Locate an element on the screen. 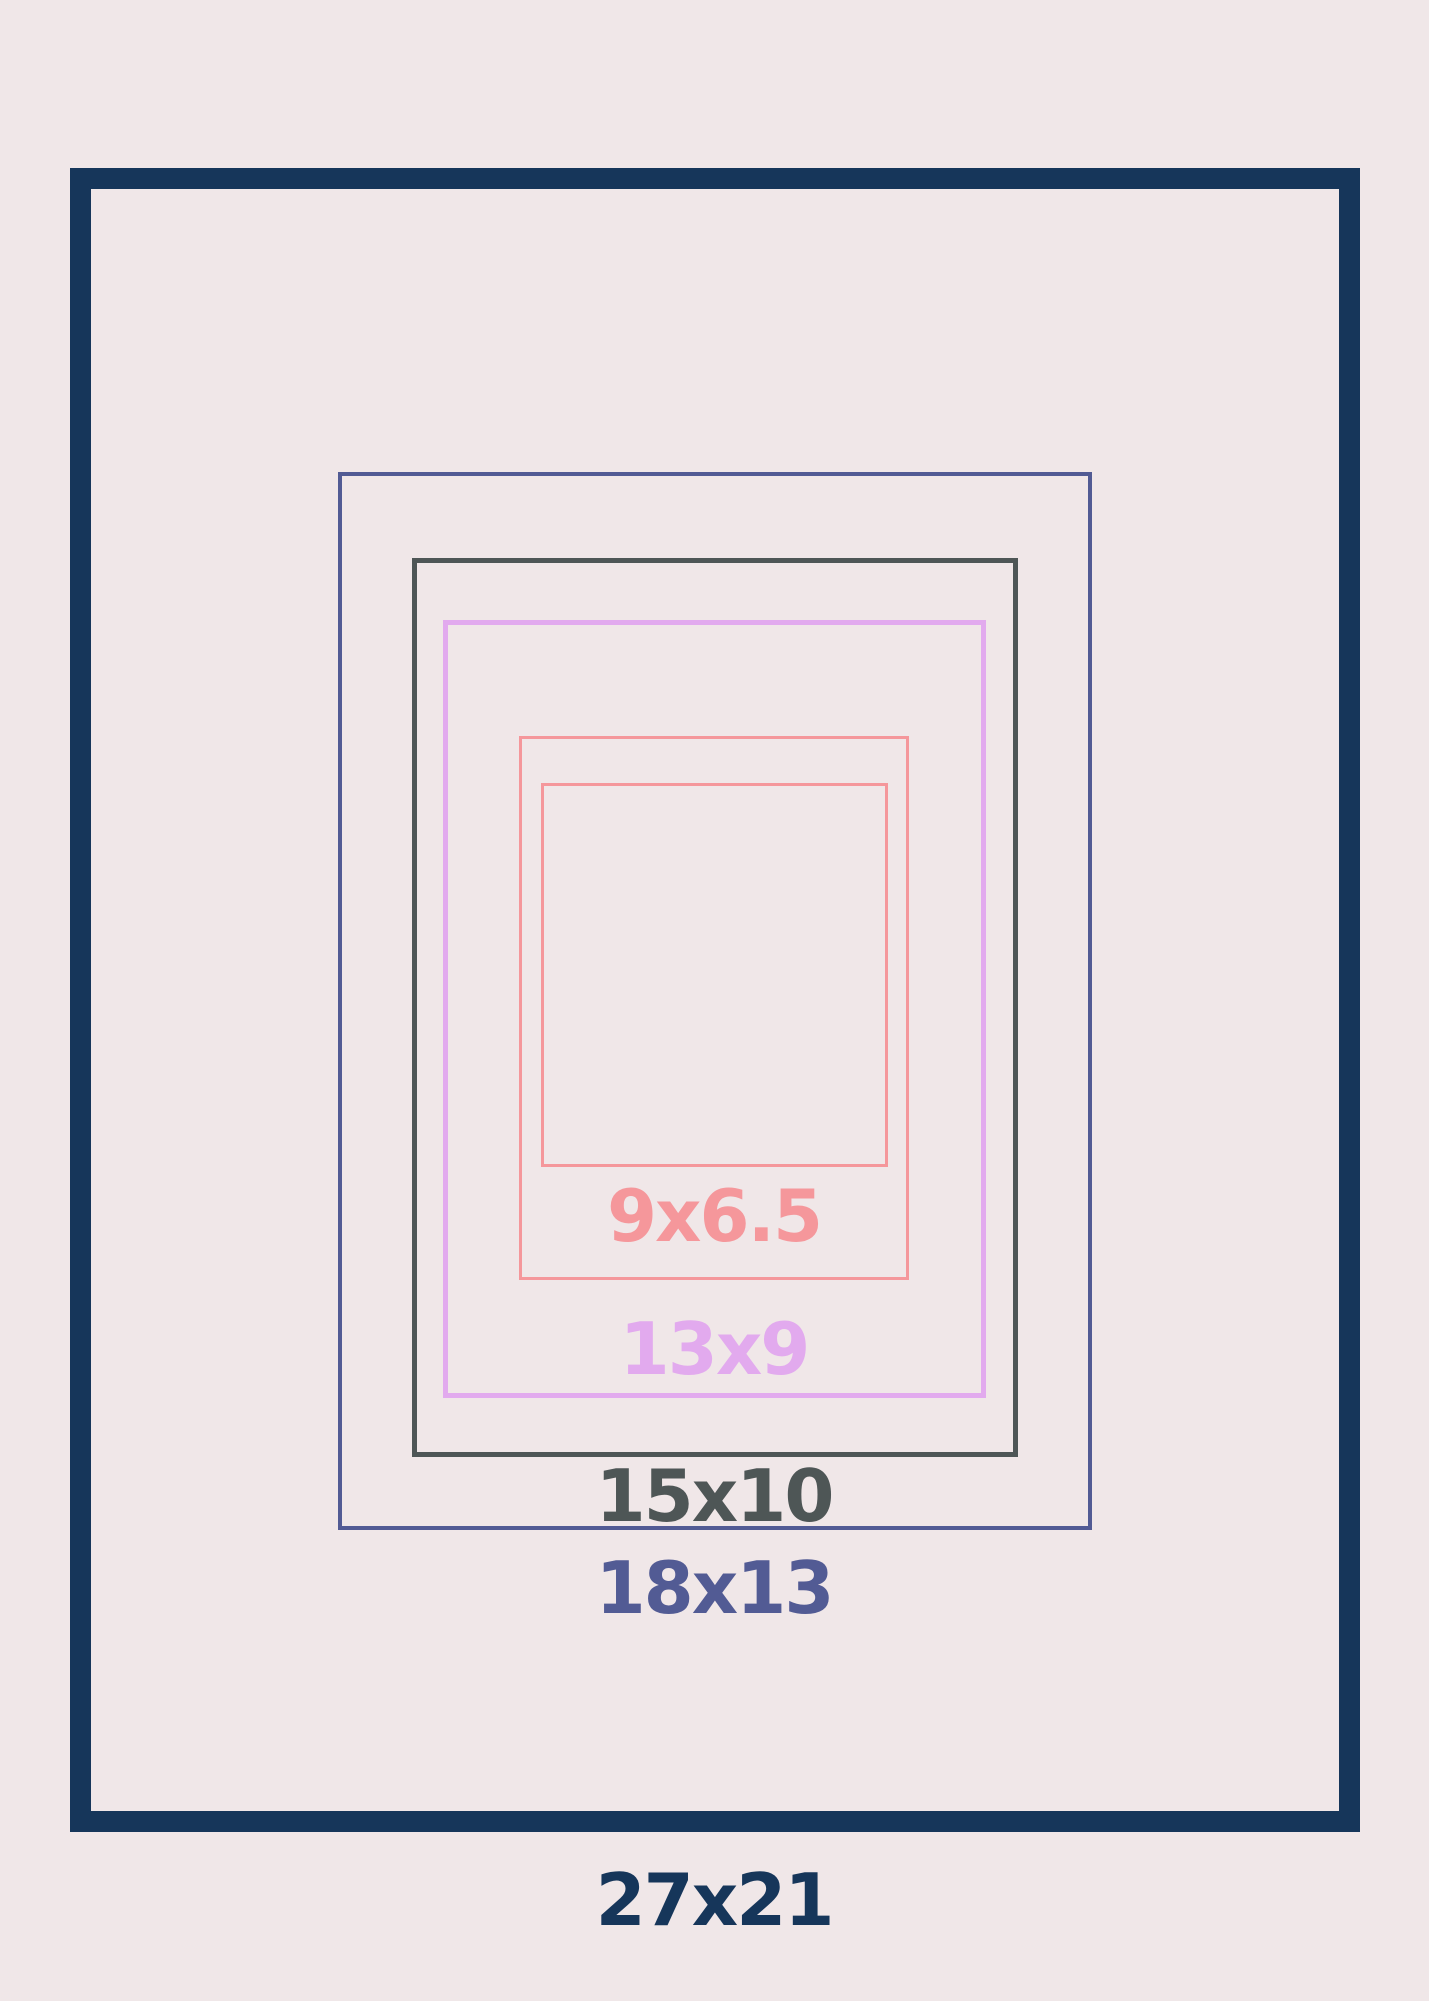 Image resolution: width=1429 pixels, height=2001 pixels. frame-9x6.5-inner is located at coordinates (714, 975).